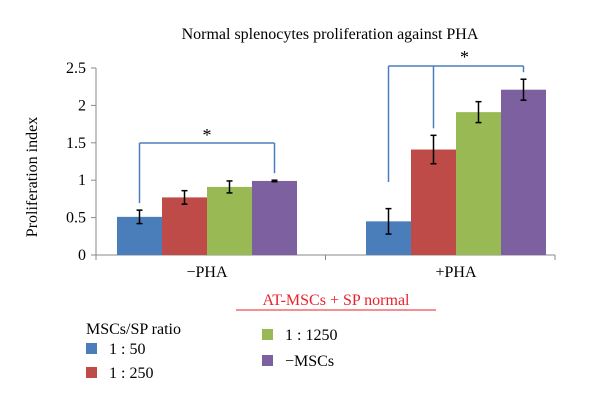 Image resolution: width=600 pixels, height=409 pixels. Describe the element at coordinates (76, 68) in the screenshot. I see `y-tick-label: 2.5` at that location.